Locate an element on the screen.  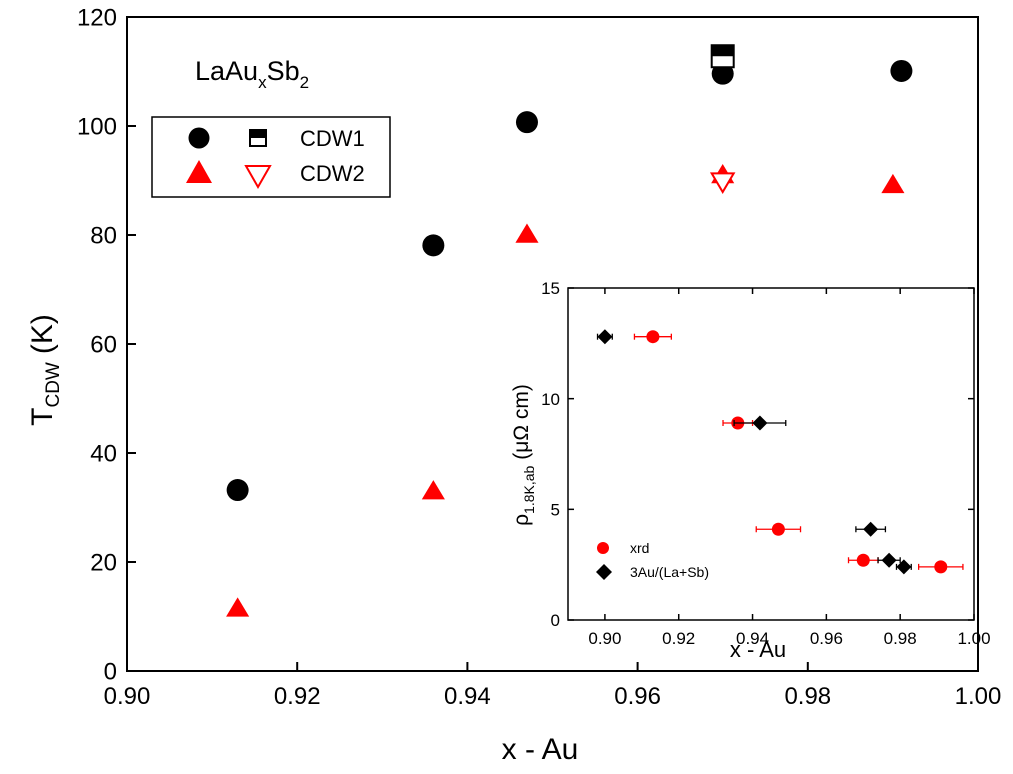
inset-legend: xrd 3Au/(La+Sb) is located at coordinates (652, 560).